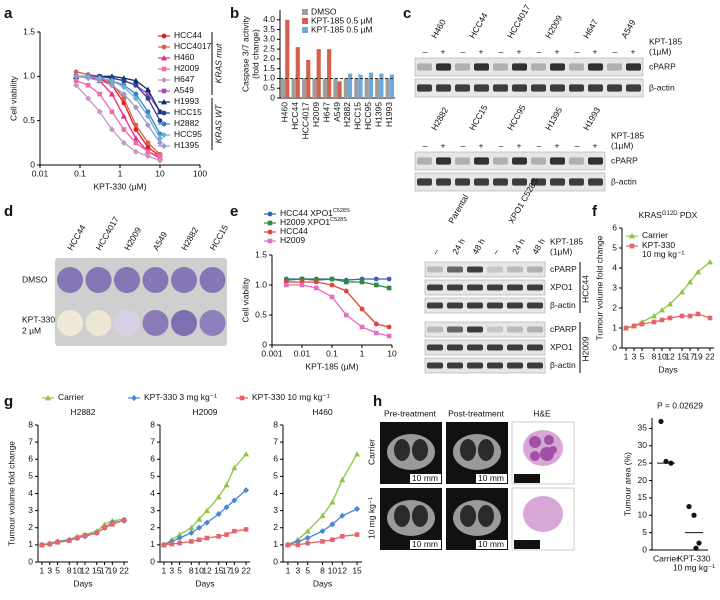 The width and height of the screenshot is (720, 600). Describe the element at coordinates (160, 241) in the screenshot. I see `lane-label: A549` at that location.